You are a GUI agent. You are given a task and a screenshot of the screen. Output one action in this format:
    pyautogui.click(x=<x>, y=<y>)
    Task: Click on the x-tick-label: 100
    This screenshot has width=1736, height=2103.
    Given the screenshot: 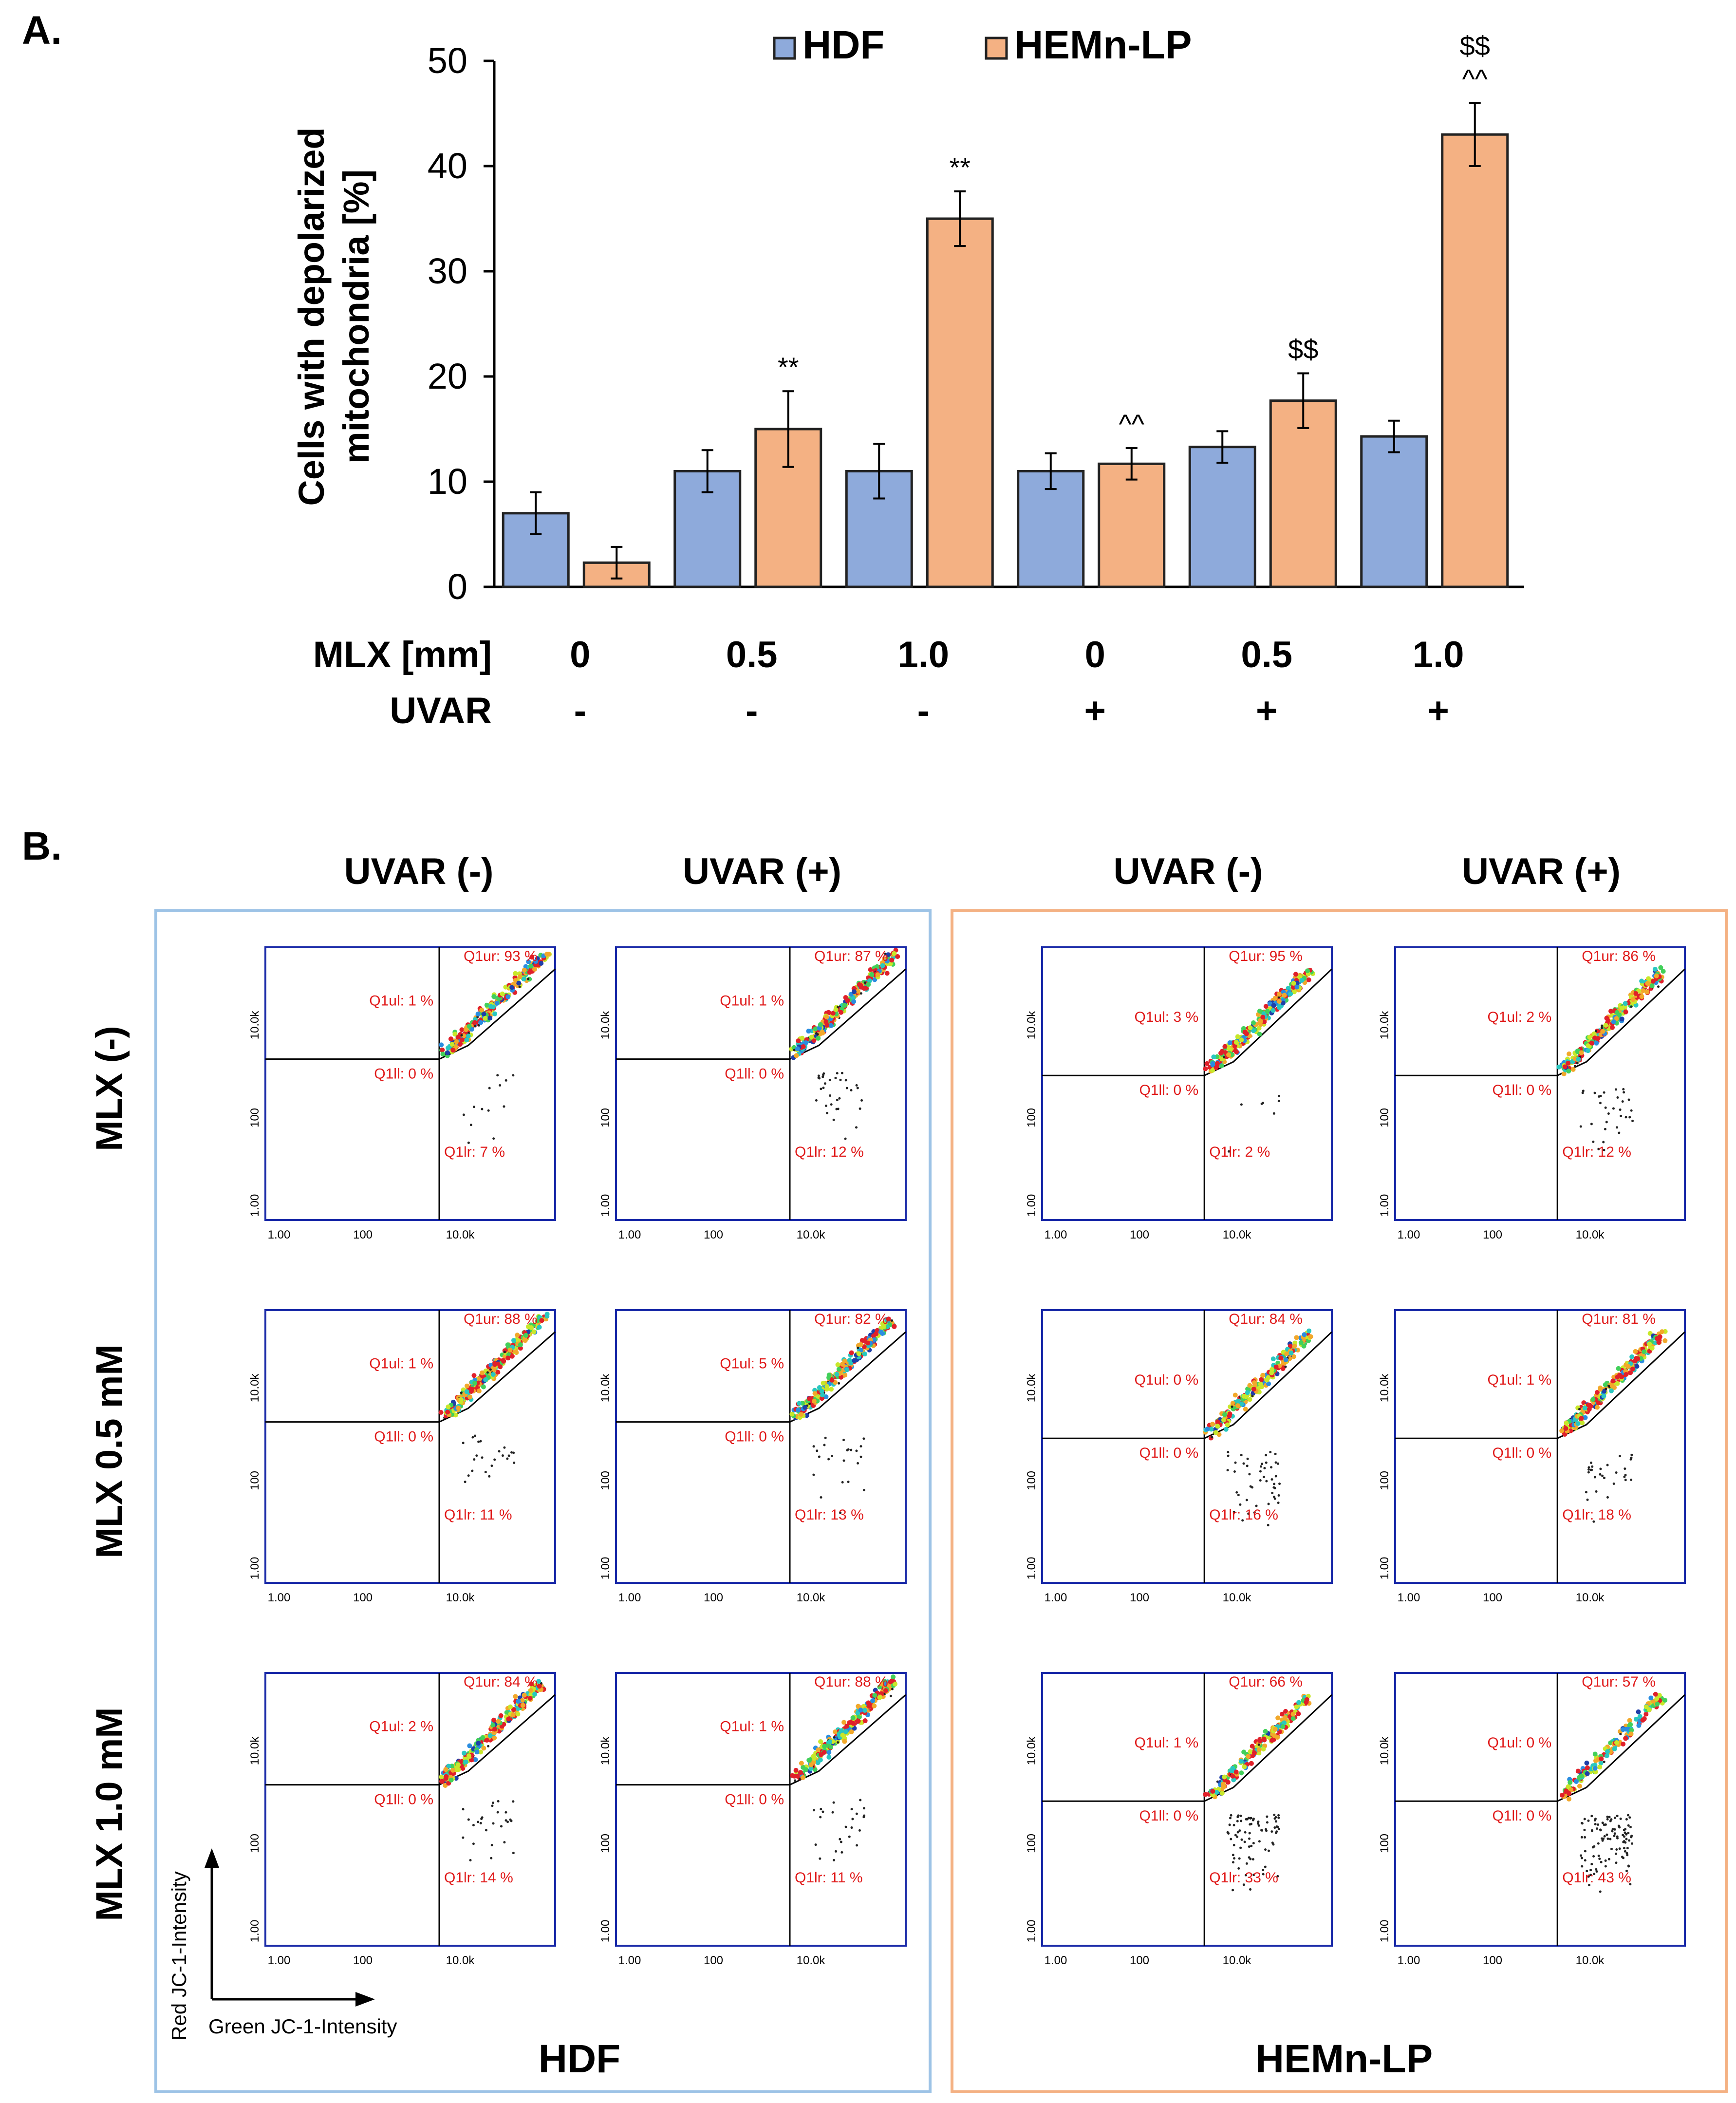 What is the action you would take?
    pyautogui.click(x=363, y=1235)
    